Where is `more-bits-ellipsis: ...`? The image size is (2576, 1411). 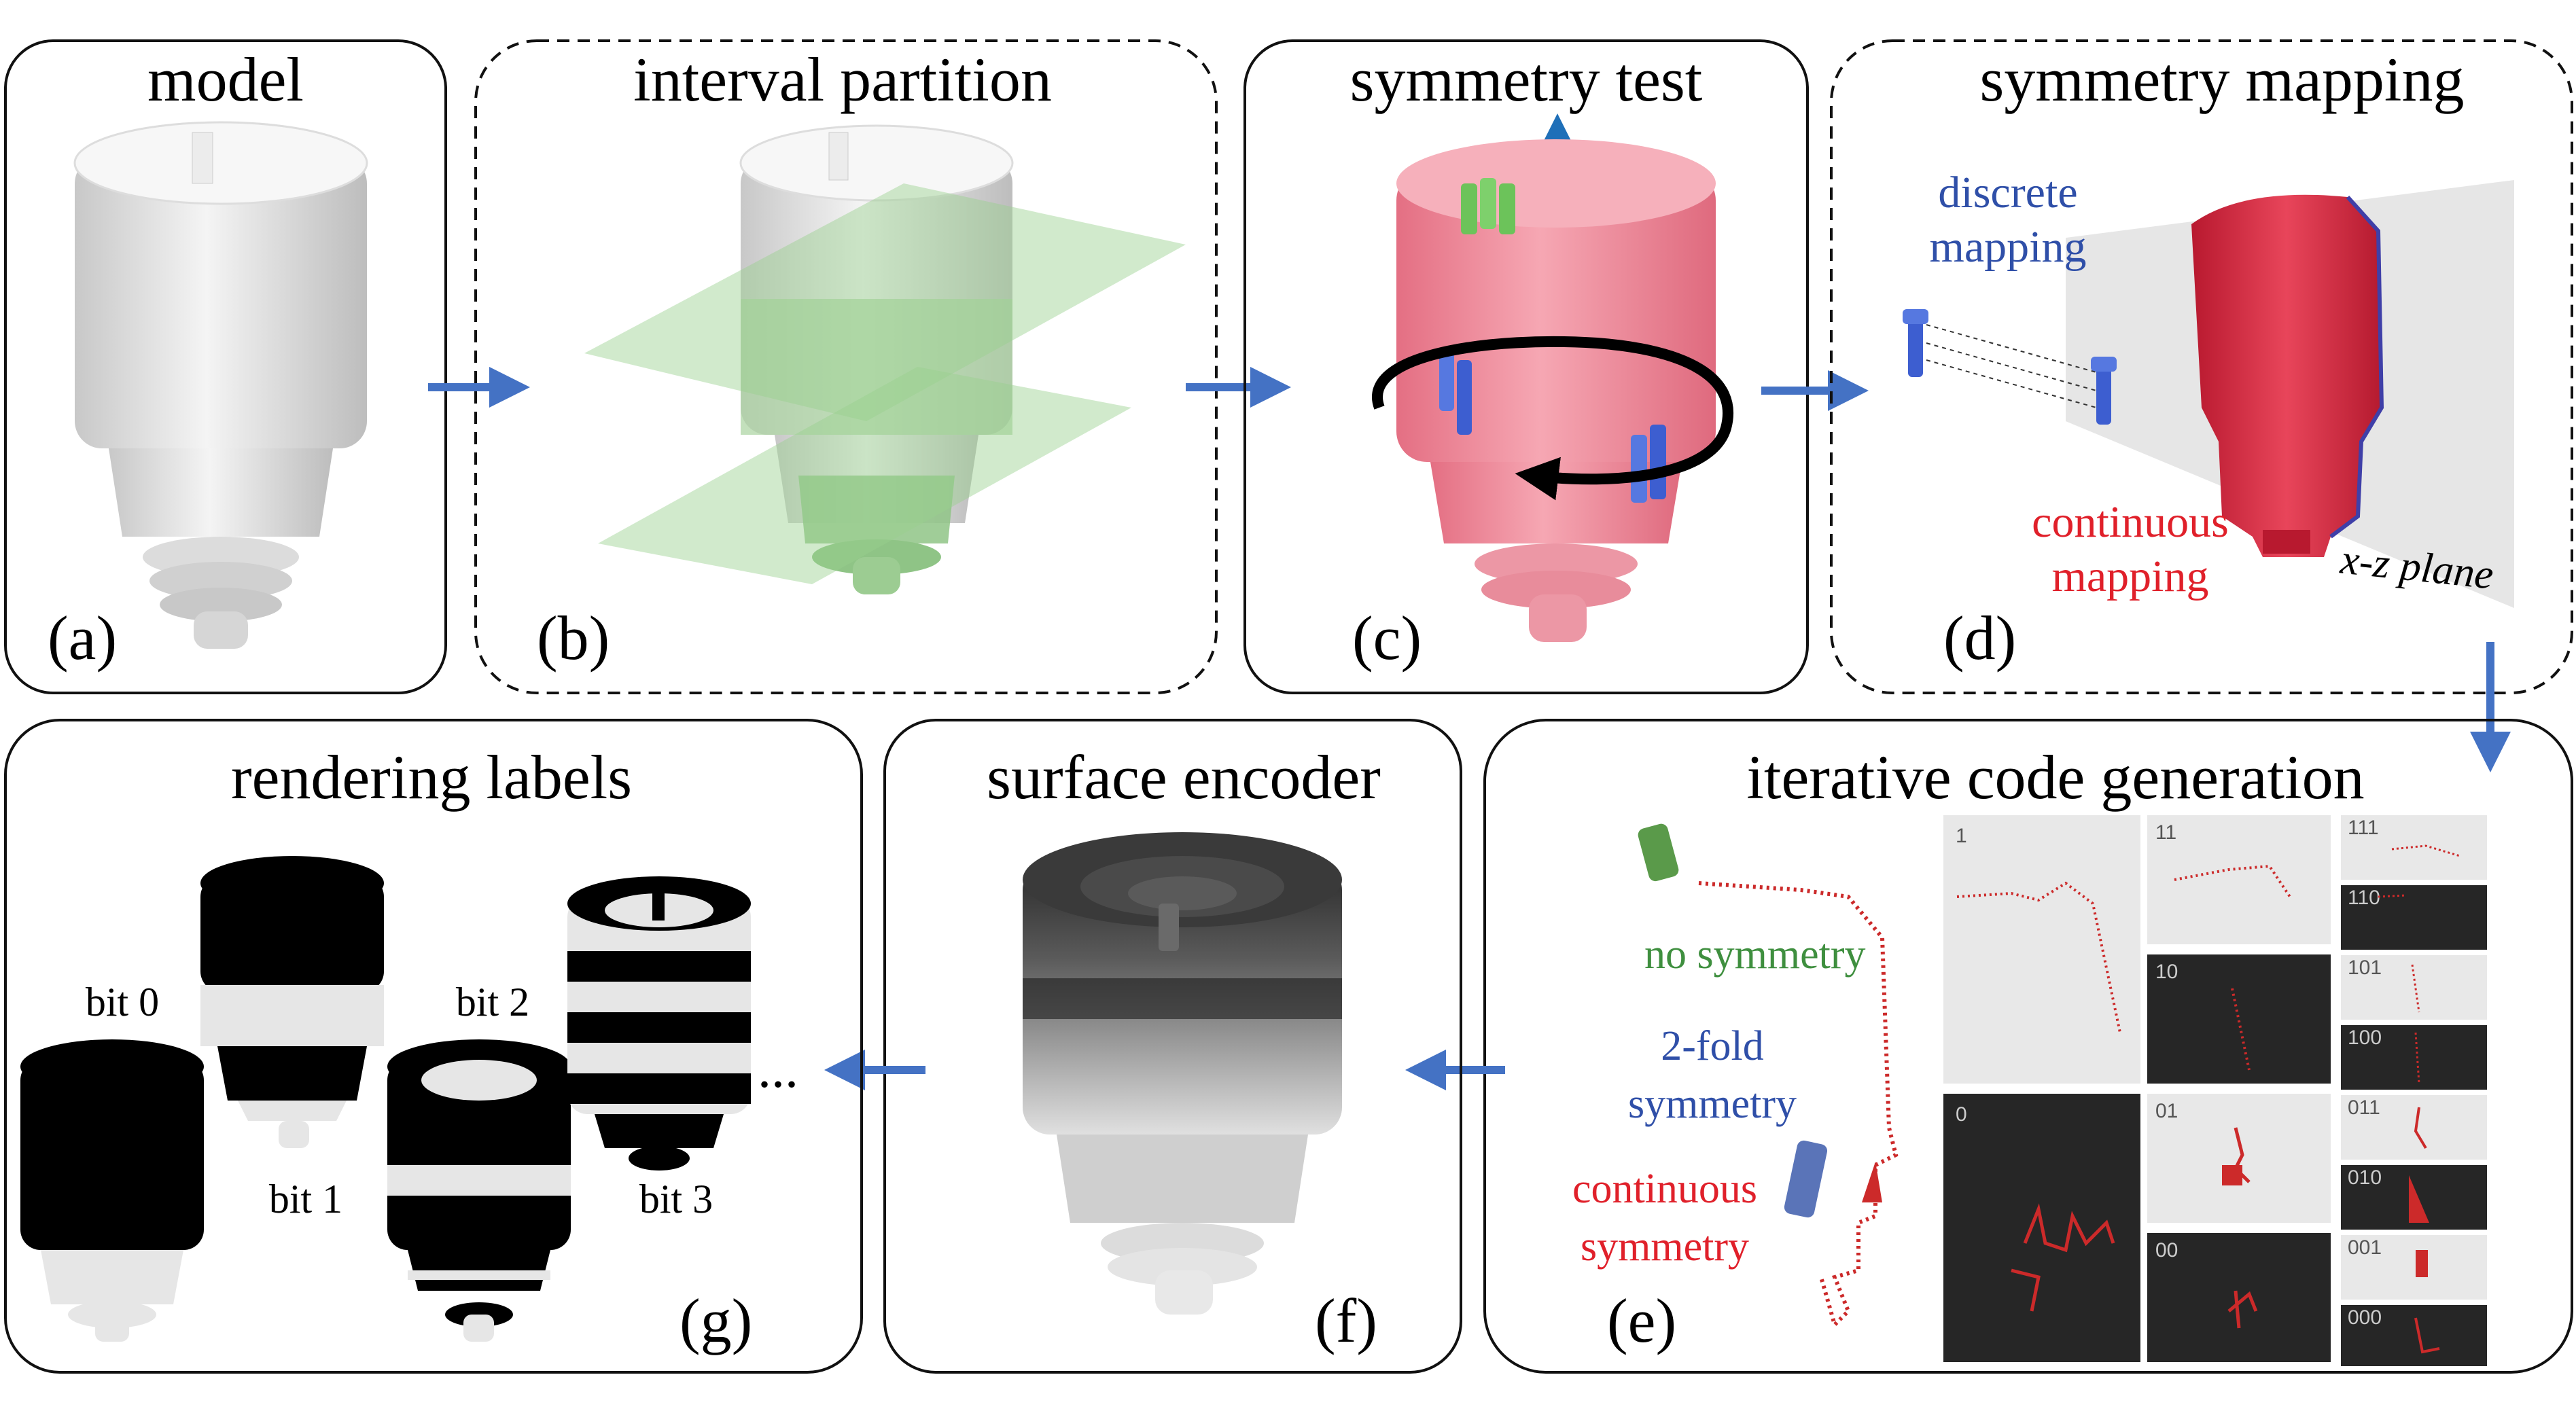 more-bits-ellipsis: ... is located at coordinates (778, 1069).